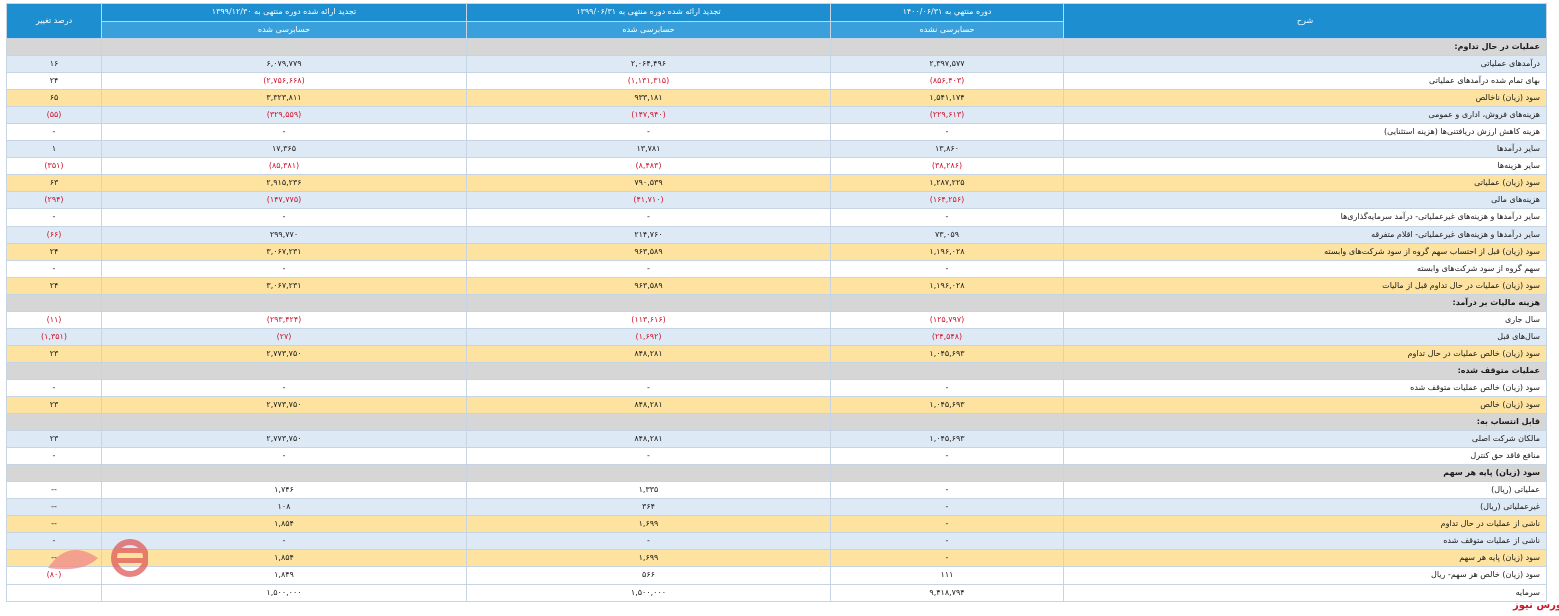  I want to click on cell-period-1: ۱۳,۸۶۰, so click(947, 149).